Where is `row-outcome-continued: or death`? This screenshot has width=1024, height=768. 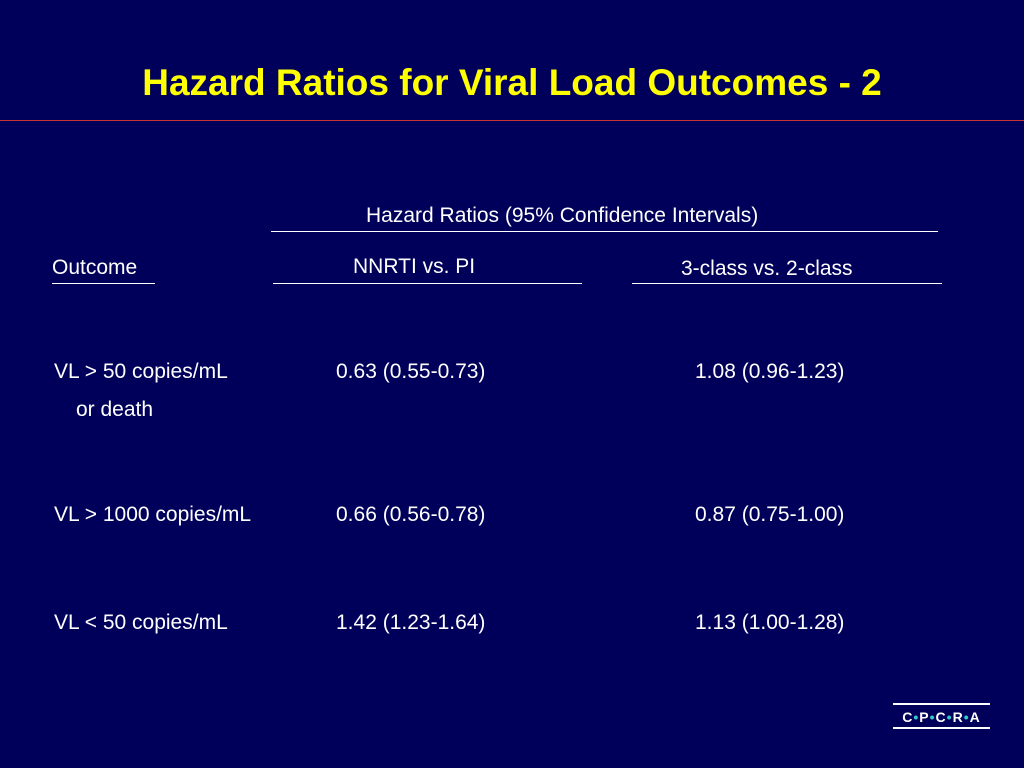 row-outcome-continued: or death is located at coordinates (115, 409).